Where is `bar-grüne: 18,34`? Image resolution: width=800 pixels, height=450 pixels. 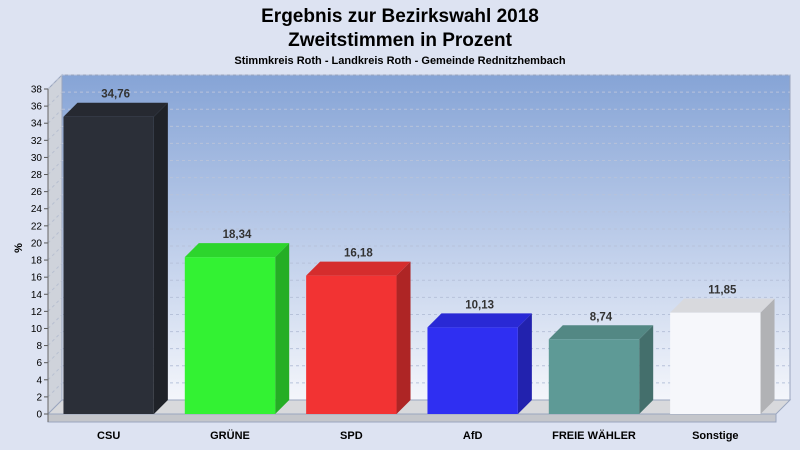
bar-grüne: 18,34 is located at coordinates (237, 321).